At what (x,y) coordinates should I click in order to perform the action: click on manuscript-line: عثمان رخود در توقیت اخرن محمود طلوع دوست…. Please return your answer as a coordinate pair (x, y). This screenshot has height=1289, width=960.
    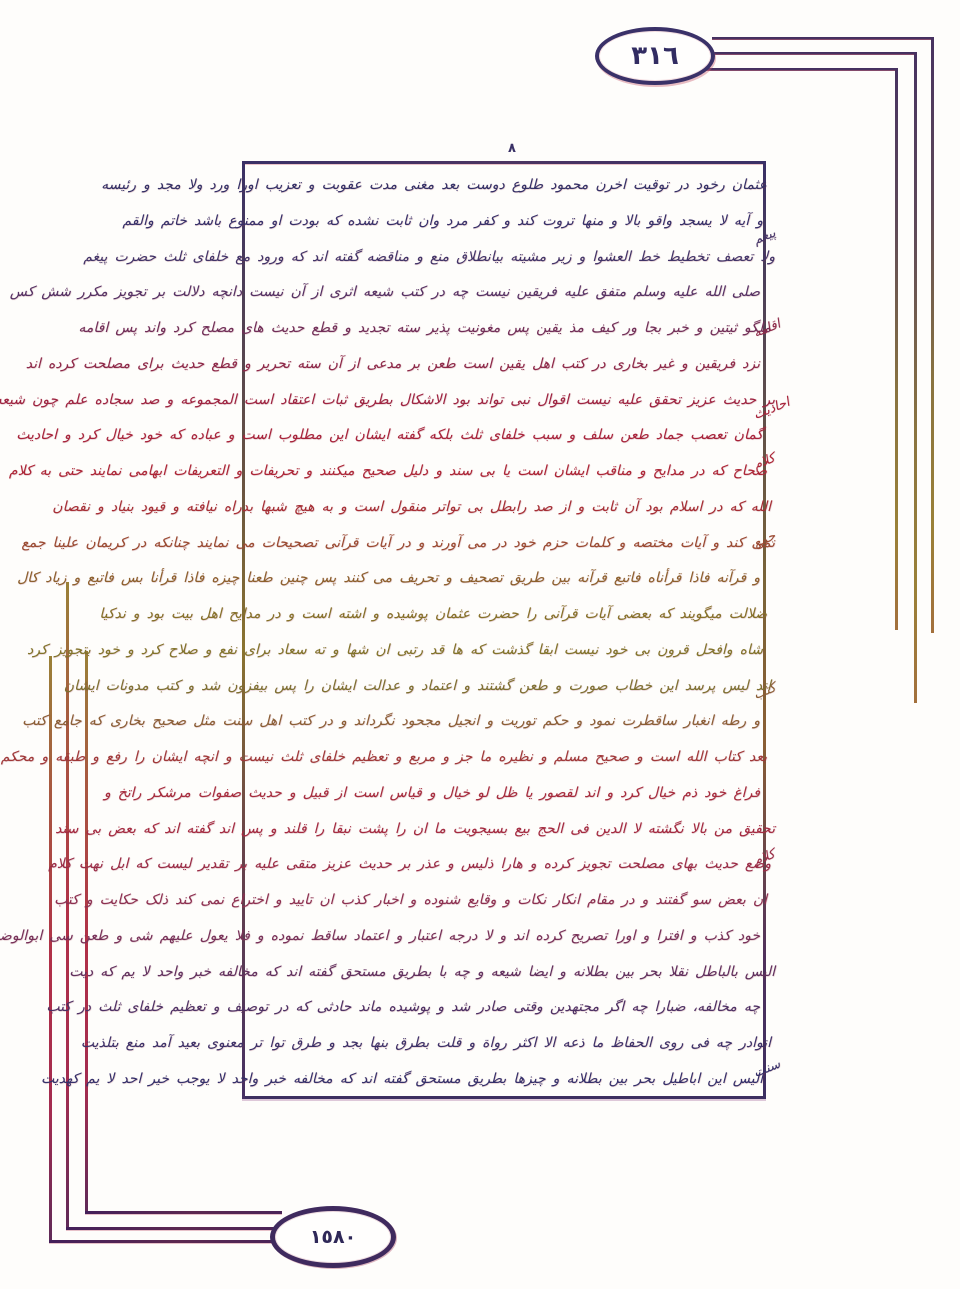
    Looking at the image, I should click on (434, 185).